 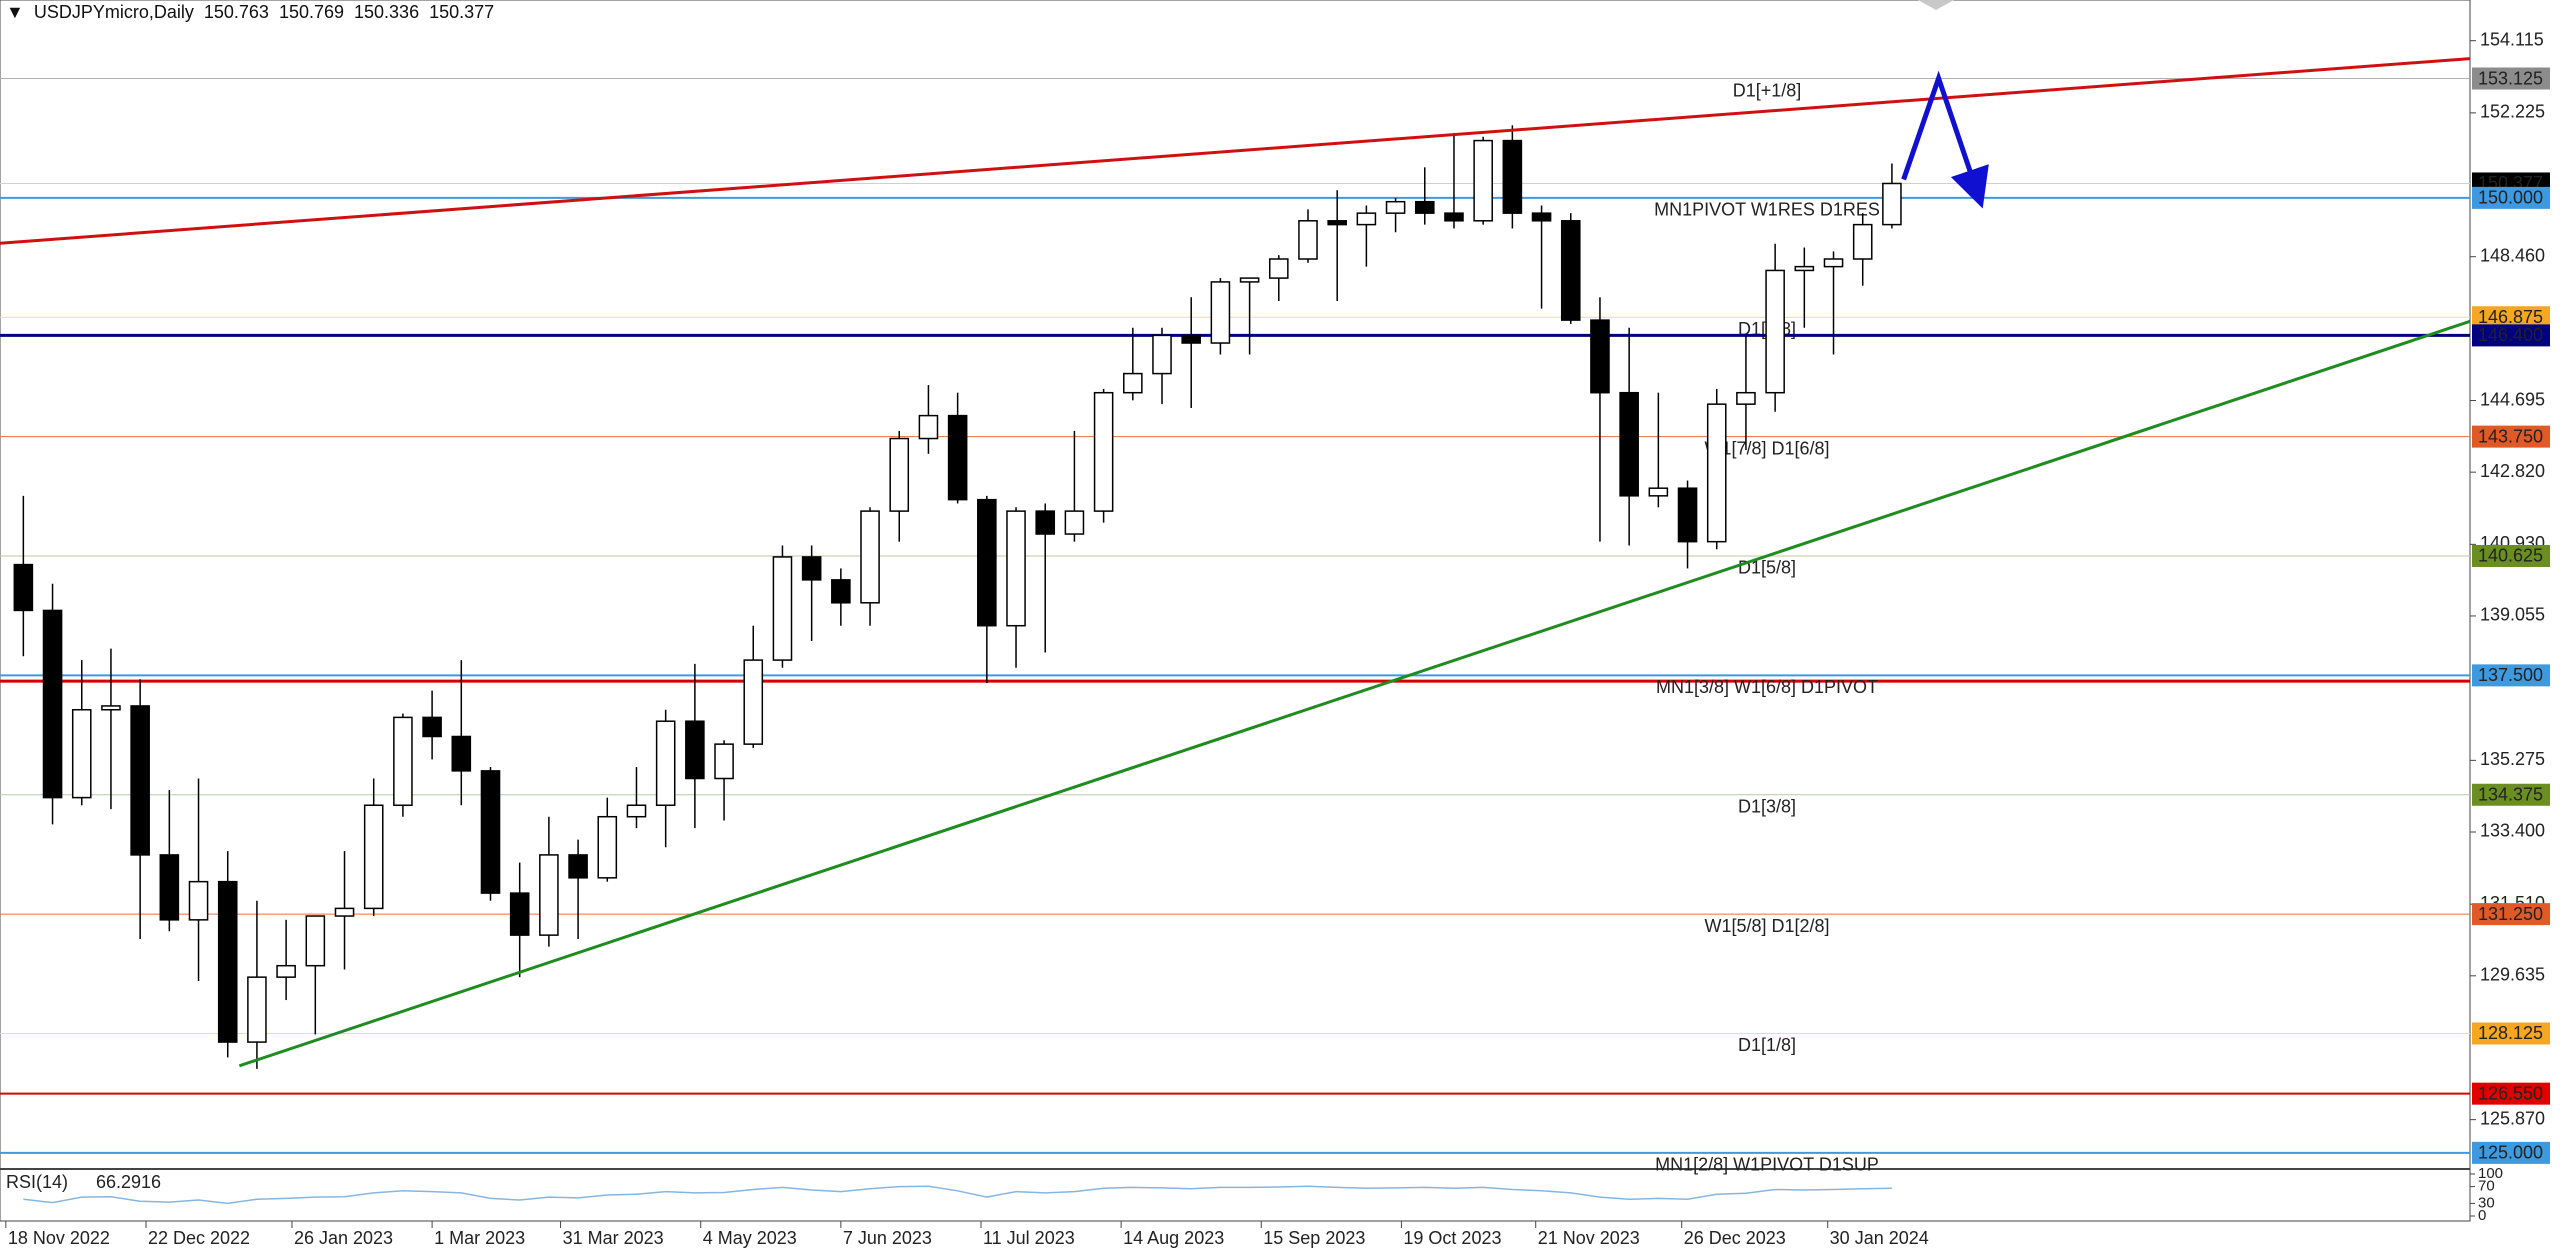 What do you see at coordinates (1767, 568) in the screenshot?
I see `level-name: D1[5/8]` at bounding box center [1767, 568].